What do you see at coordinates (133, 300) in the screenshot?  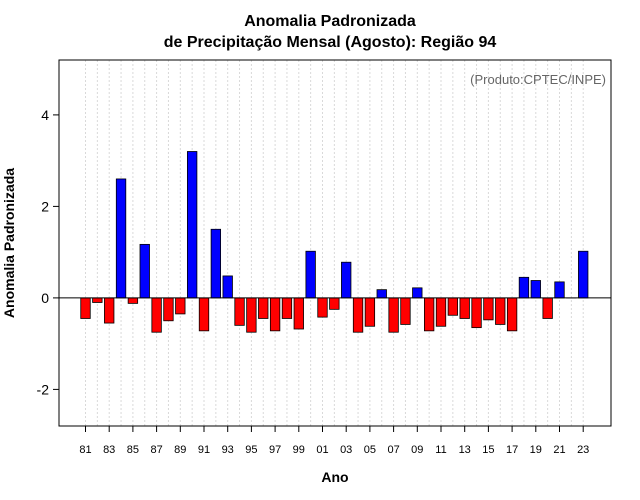 I see `bar-1985` at bounding box center [133, 300].